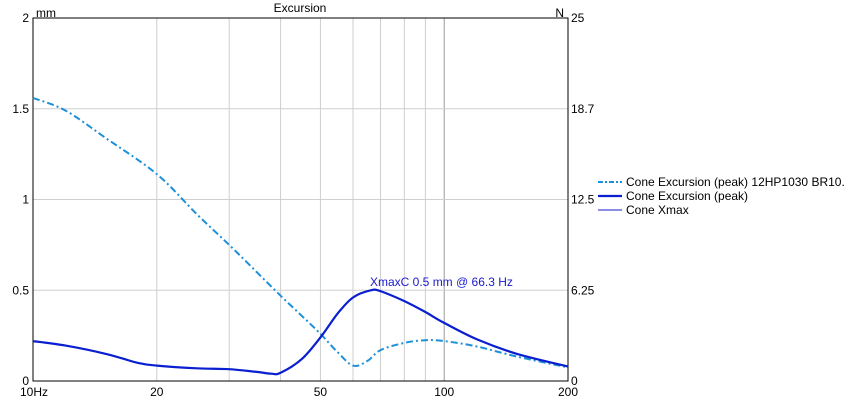 The image size is (844, 400). Describe the element at coordinates (568, 392) in the screenshot. I see `x-tick-label: 200` at that location.